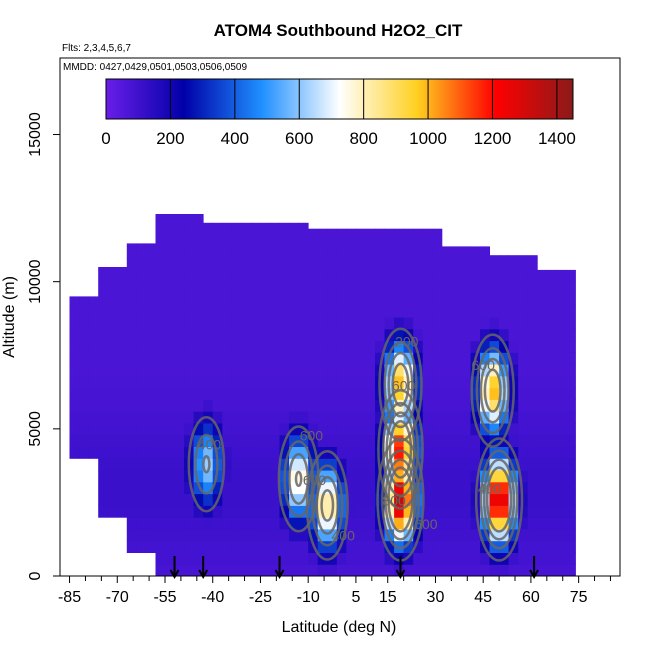 The width and height of the screenshot is (650, 650). I want to click on colorbar-tick-label: 0, so click(105, 138).